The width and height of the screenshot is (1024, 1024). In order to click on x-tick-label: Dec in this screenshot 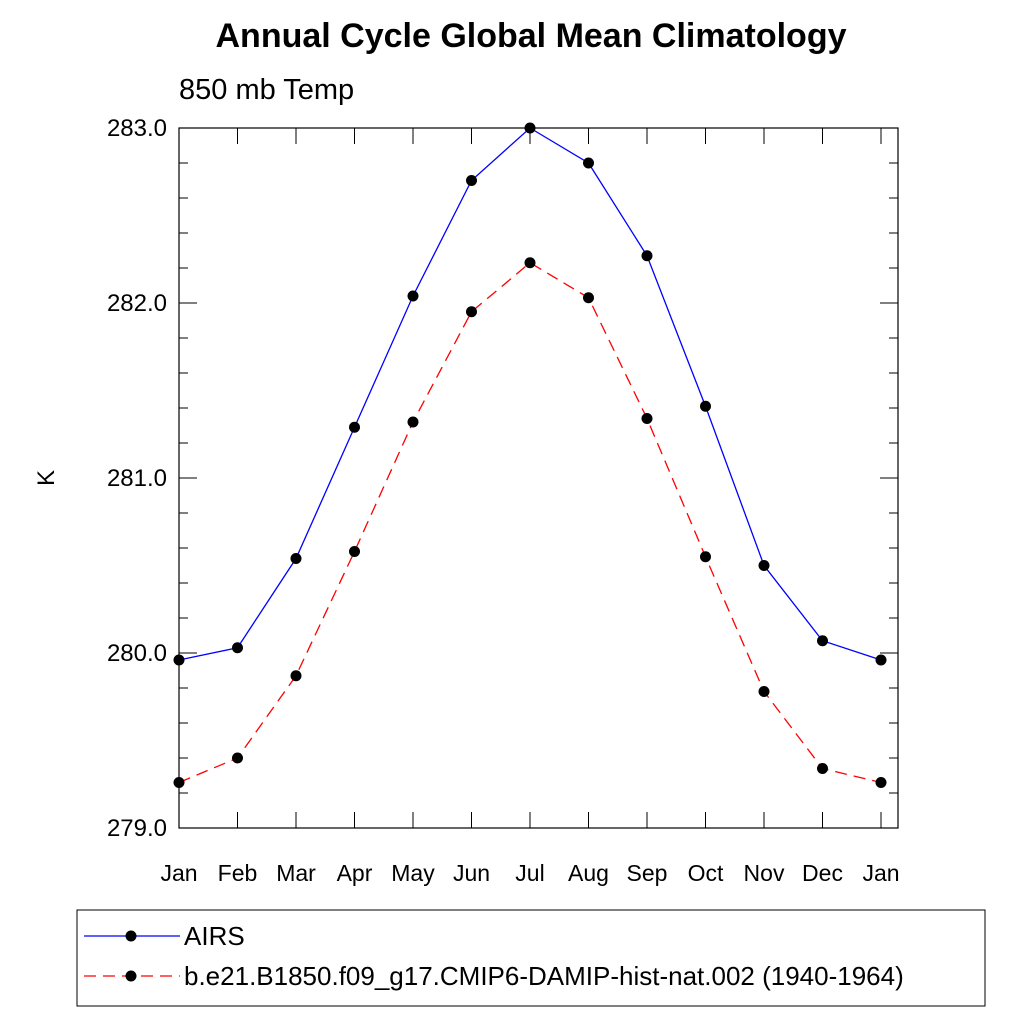, I will do `click(822, 873)`.